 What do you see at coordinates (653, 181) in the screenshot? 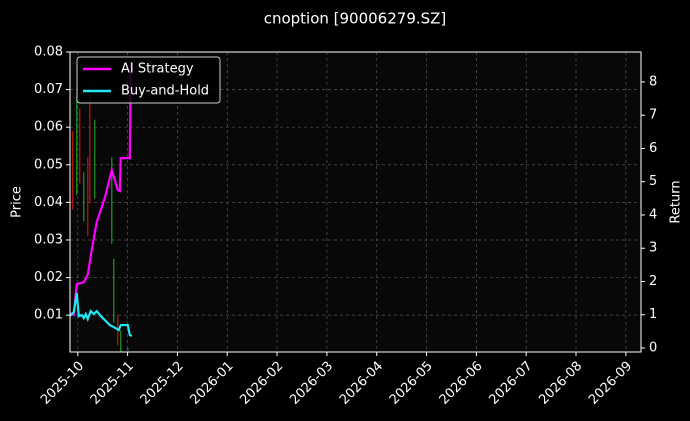
I see `y2-tick-label: 5` at bounding box center [653, 181].